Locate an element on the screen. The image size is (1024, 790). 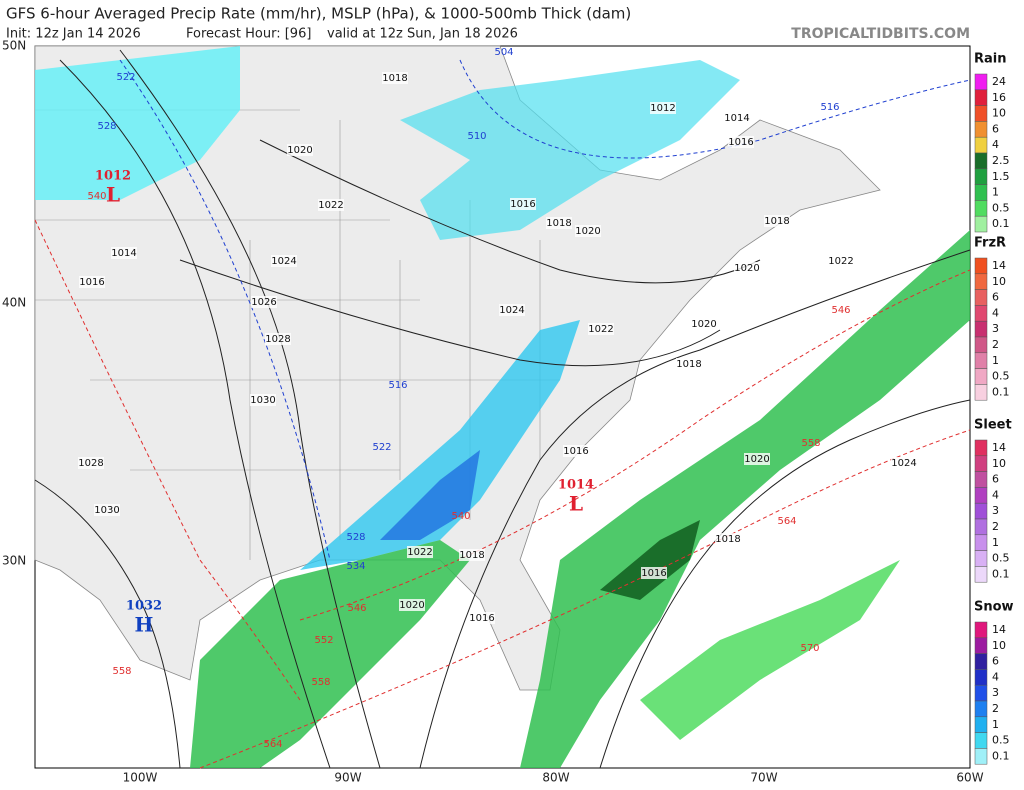
lon-label: 90W is located at coordinates (347, 778).